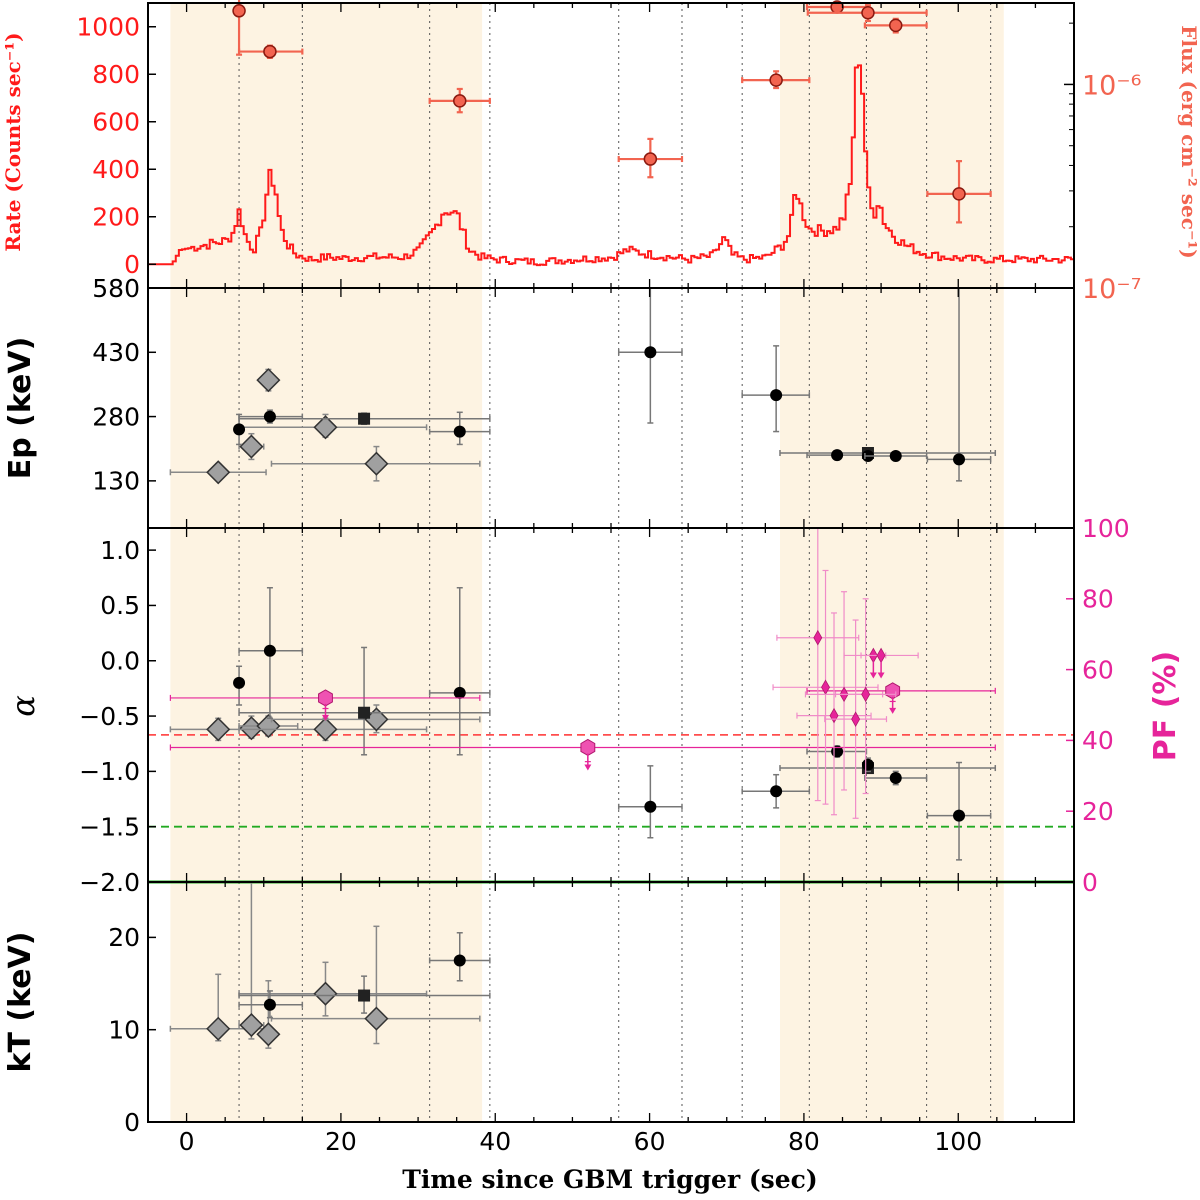 Image resolution: width=1200 pixels, height=1200 pixels. Describe the element at coordinates (1098, 669) in the screenshot. I see `y-tick-label-right: 60` at that location.